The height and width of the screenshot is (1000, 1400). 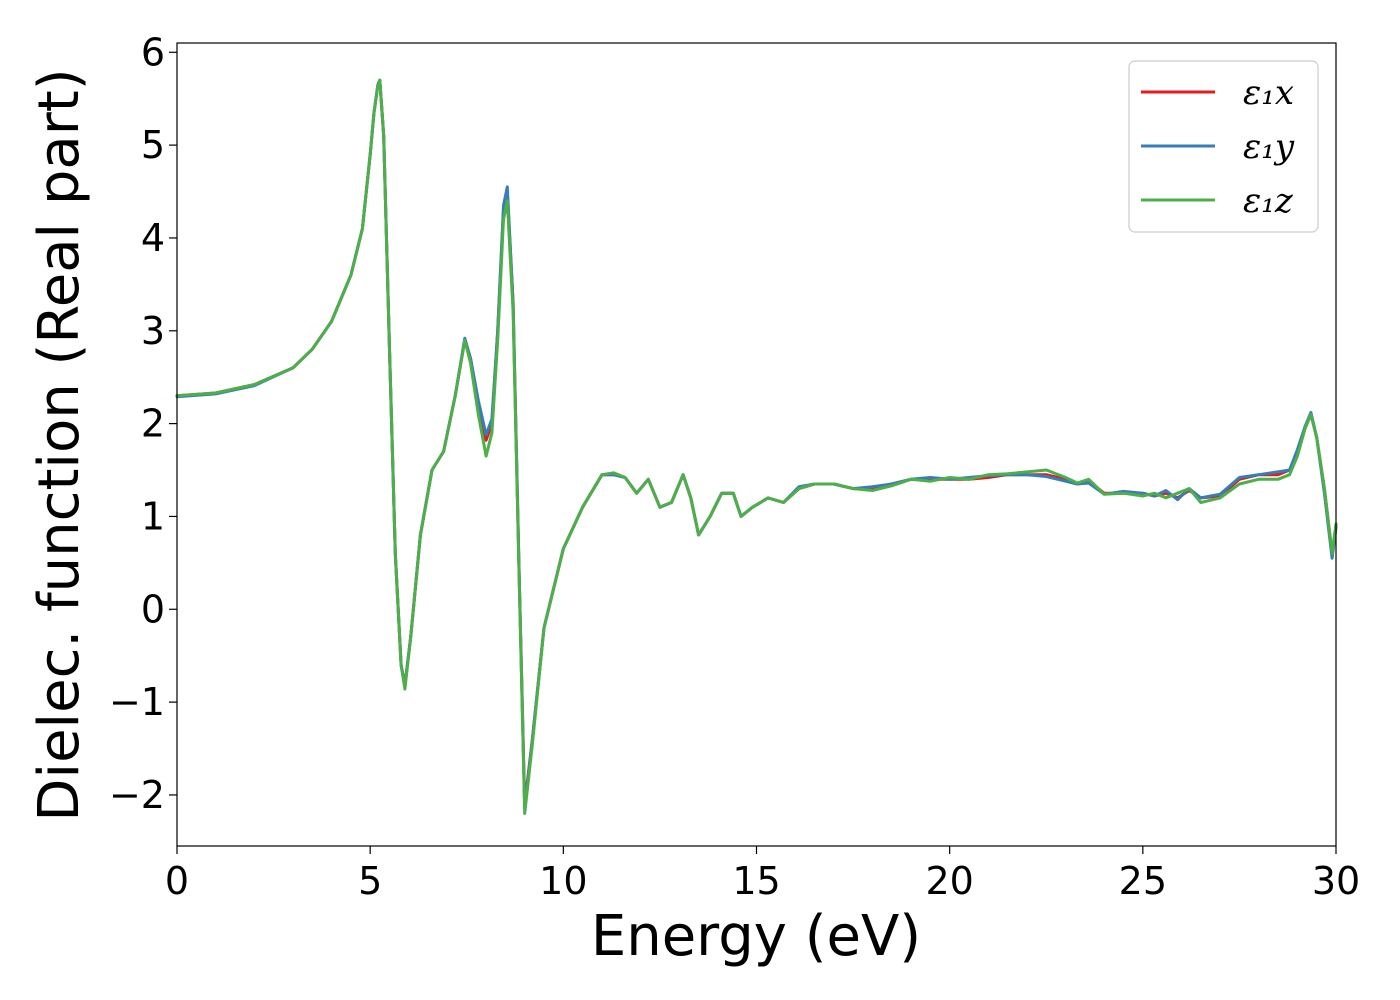 I want to click on x-tick-label: 25, so click(x=1143, y=881).